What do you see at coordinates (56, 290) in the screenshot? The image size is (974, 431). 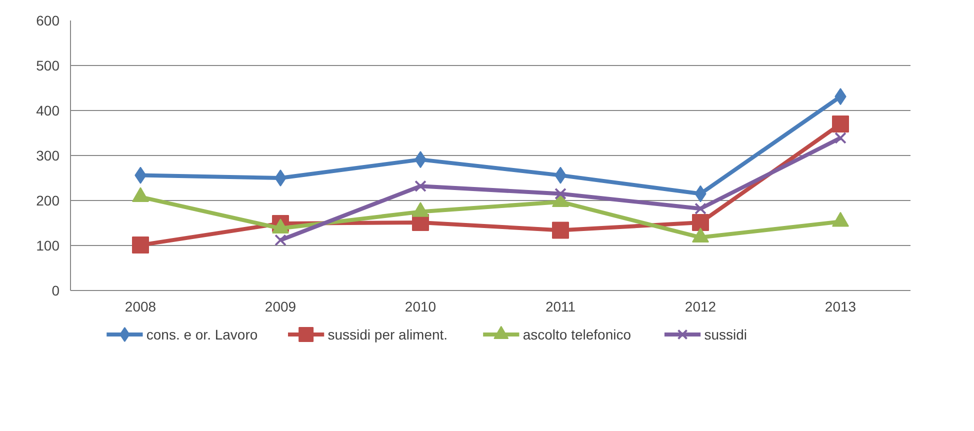 I see `y-tick-label: 0` at bounding box center [56, 290].